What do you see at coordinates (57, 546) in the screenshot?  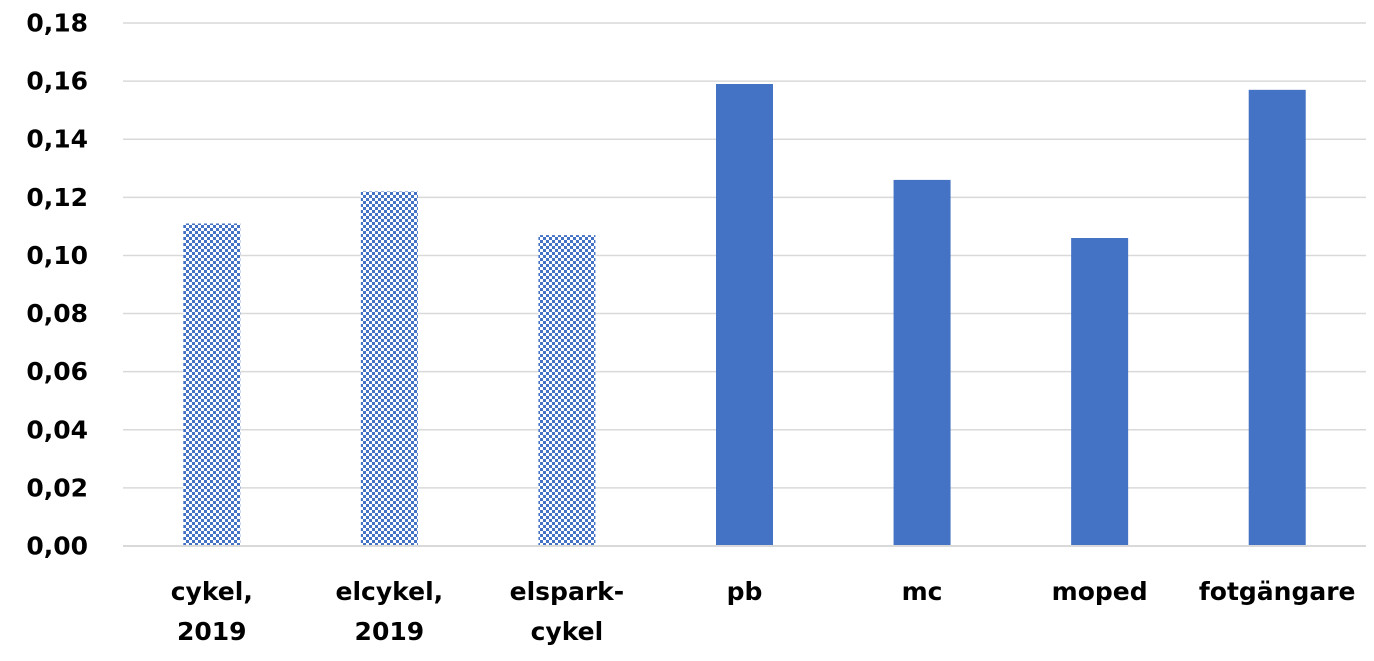 I see `y-tick-label: 0,00` at bounding box center [57, 546].